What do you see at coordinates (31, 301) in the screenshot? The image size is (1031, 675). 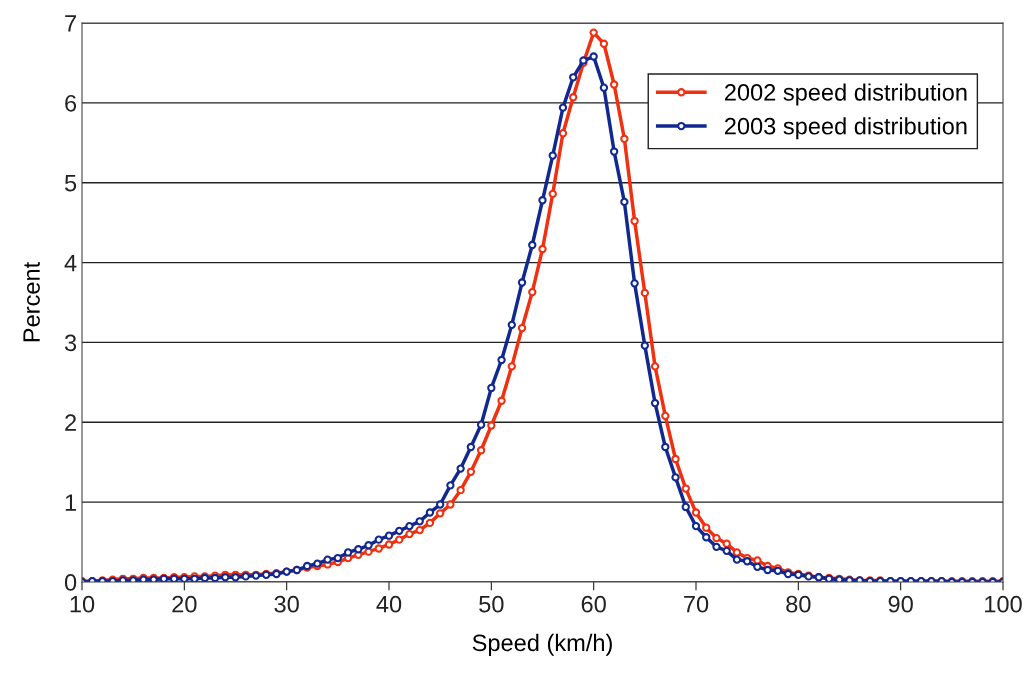 I see `y-axis-title: Percent` at bounding box center [31, 301].